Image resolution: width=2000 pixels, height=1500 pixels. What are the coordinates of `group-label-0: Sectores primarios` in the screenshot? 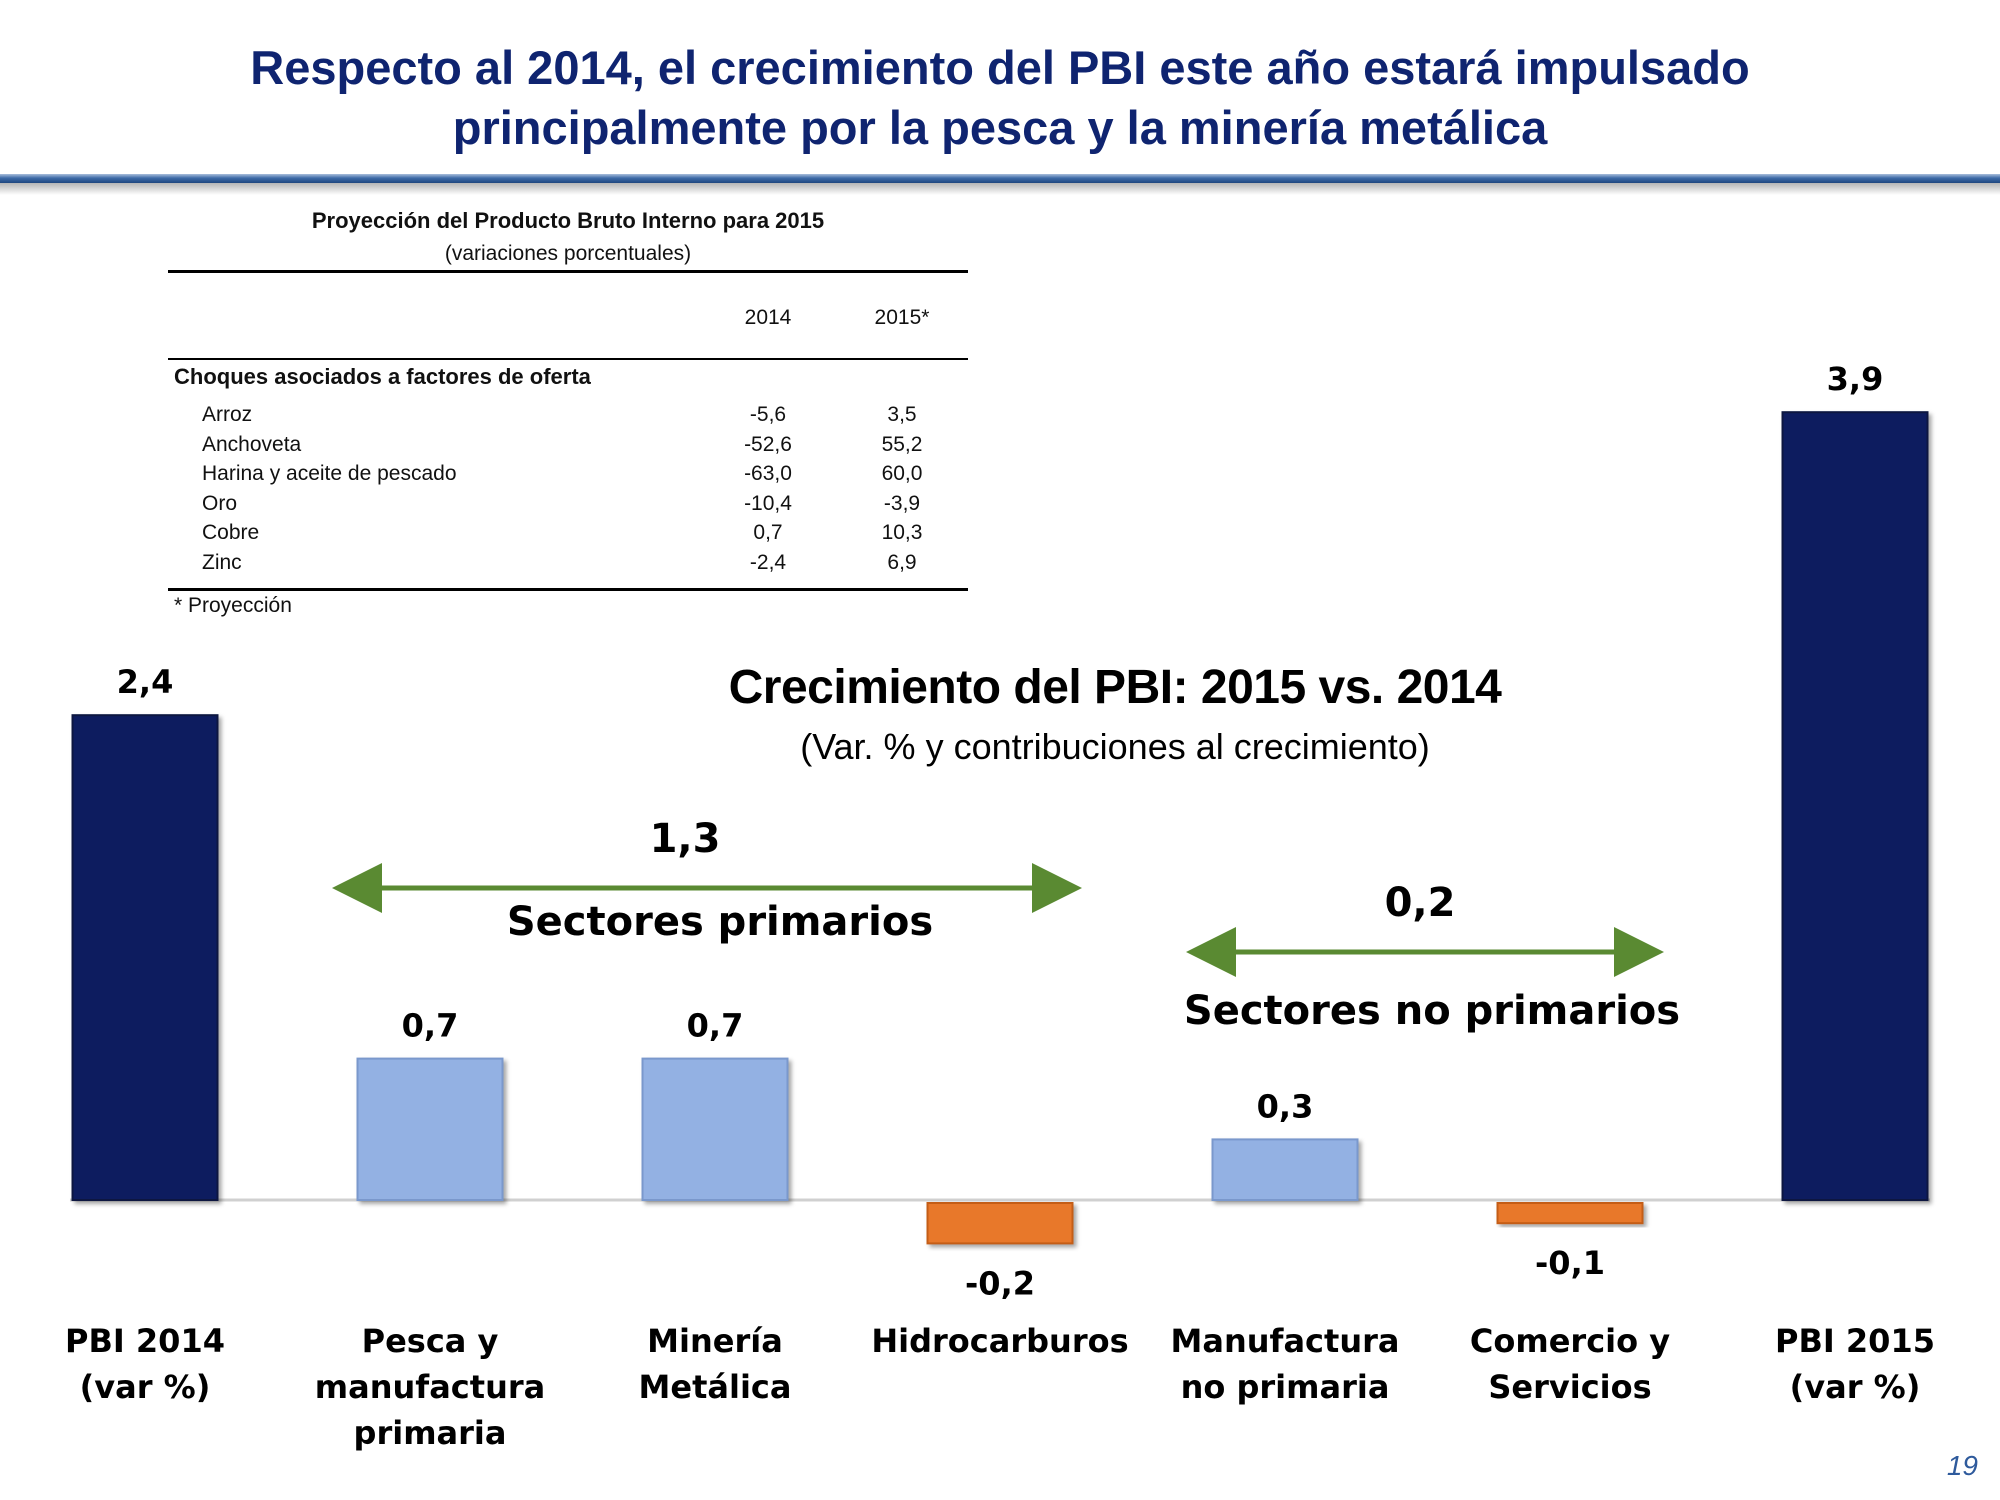 It's located at (720, 922).